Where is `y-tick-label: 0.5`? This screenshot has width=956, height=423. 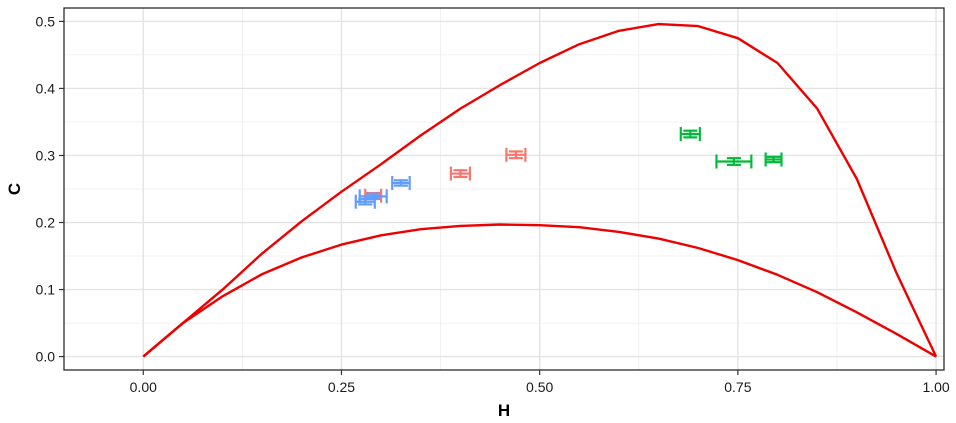
y-tick-label: 0.5 is located at coordinates (46, 21).